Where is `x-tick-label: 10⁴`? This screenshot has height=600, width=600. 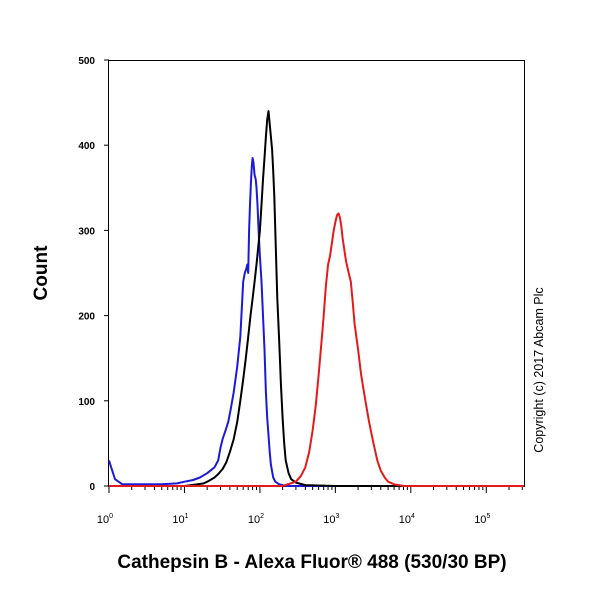 x-tick-label: 10⁴ is located at coordinates (407, 519).